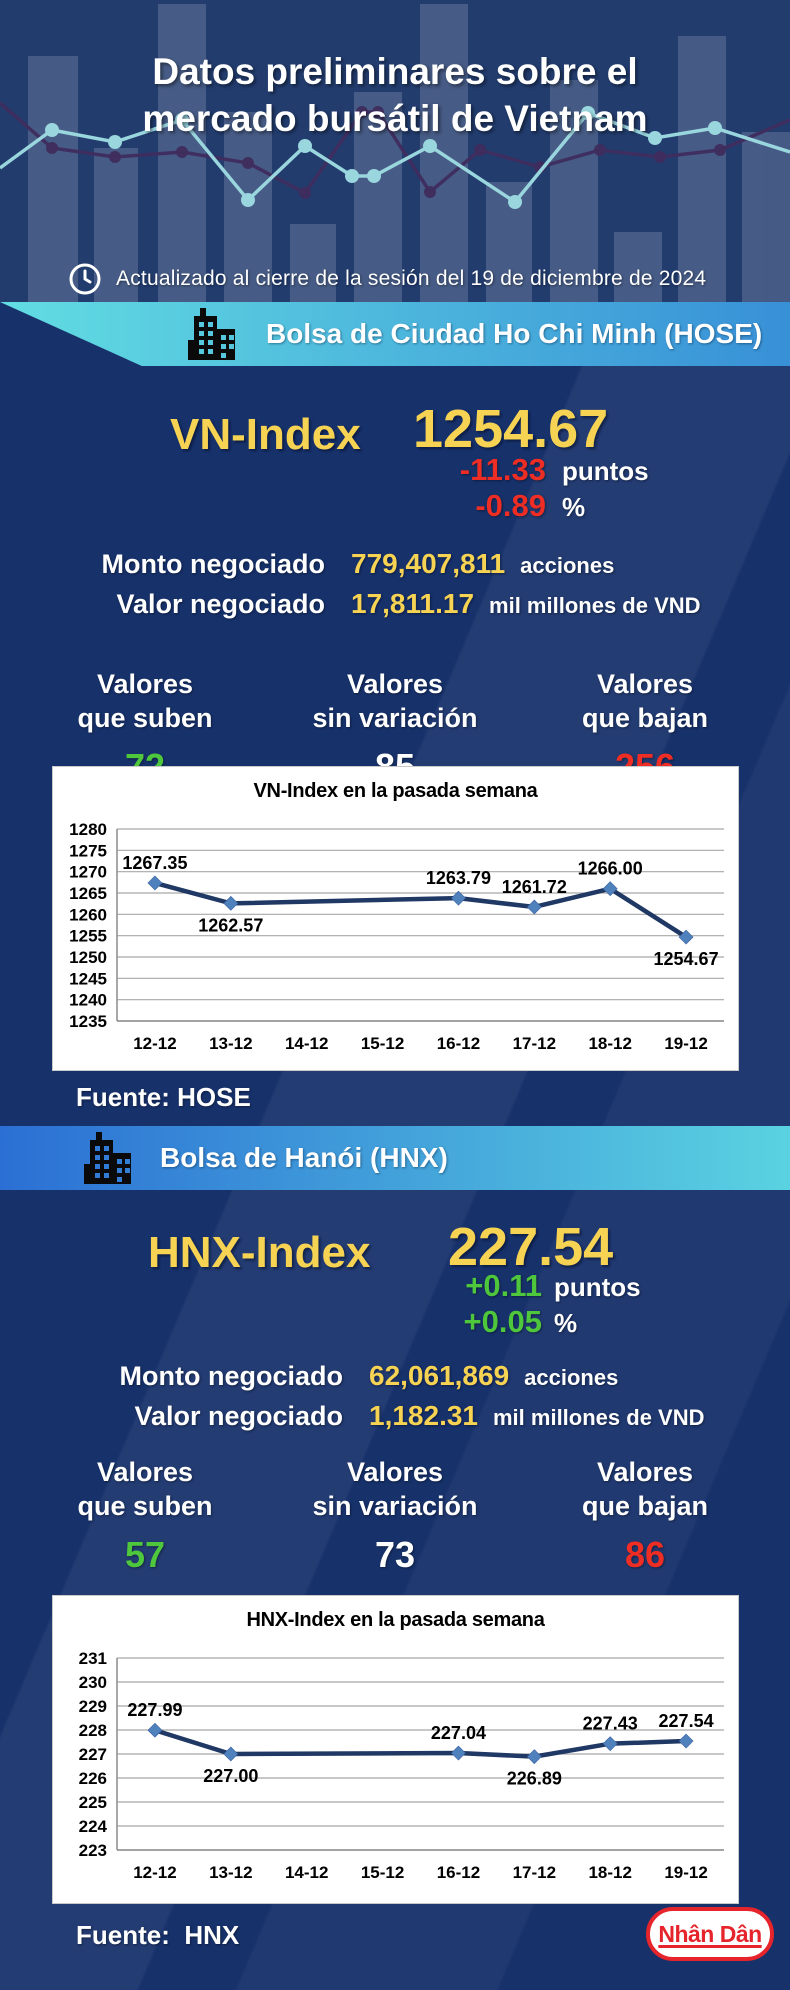 This screenshot has height=1990, width=790. I want to click on nhandan-logo-text: Nhân Dân, so click(710, 1933).